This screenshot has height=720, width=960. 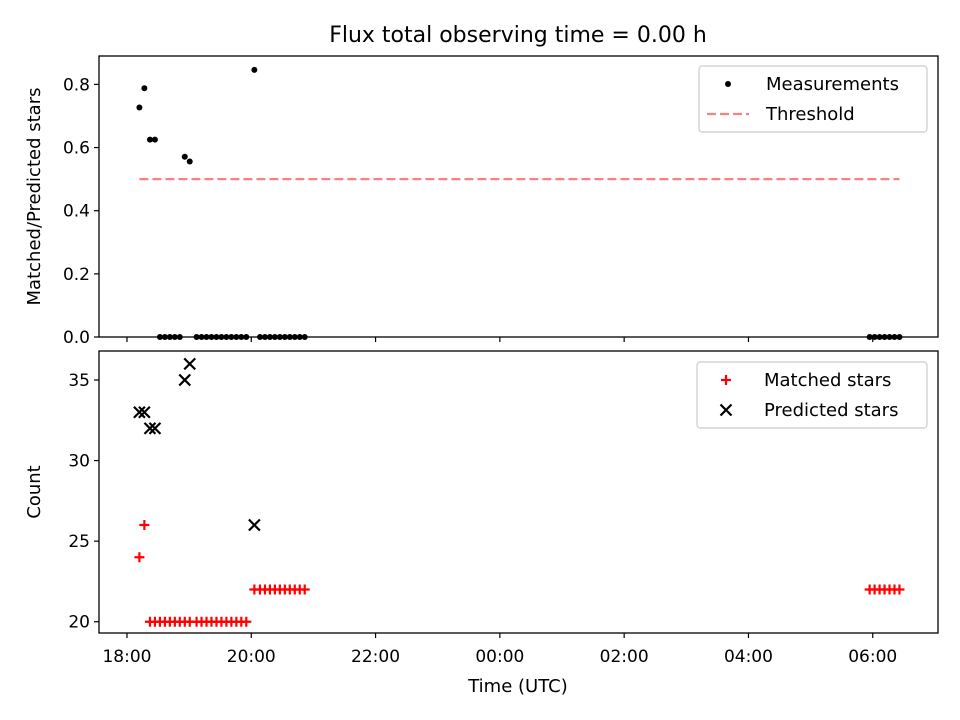 I want to click on y-tick-label: 25, so click(x=79, y=542).